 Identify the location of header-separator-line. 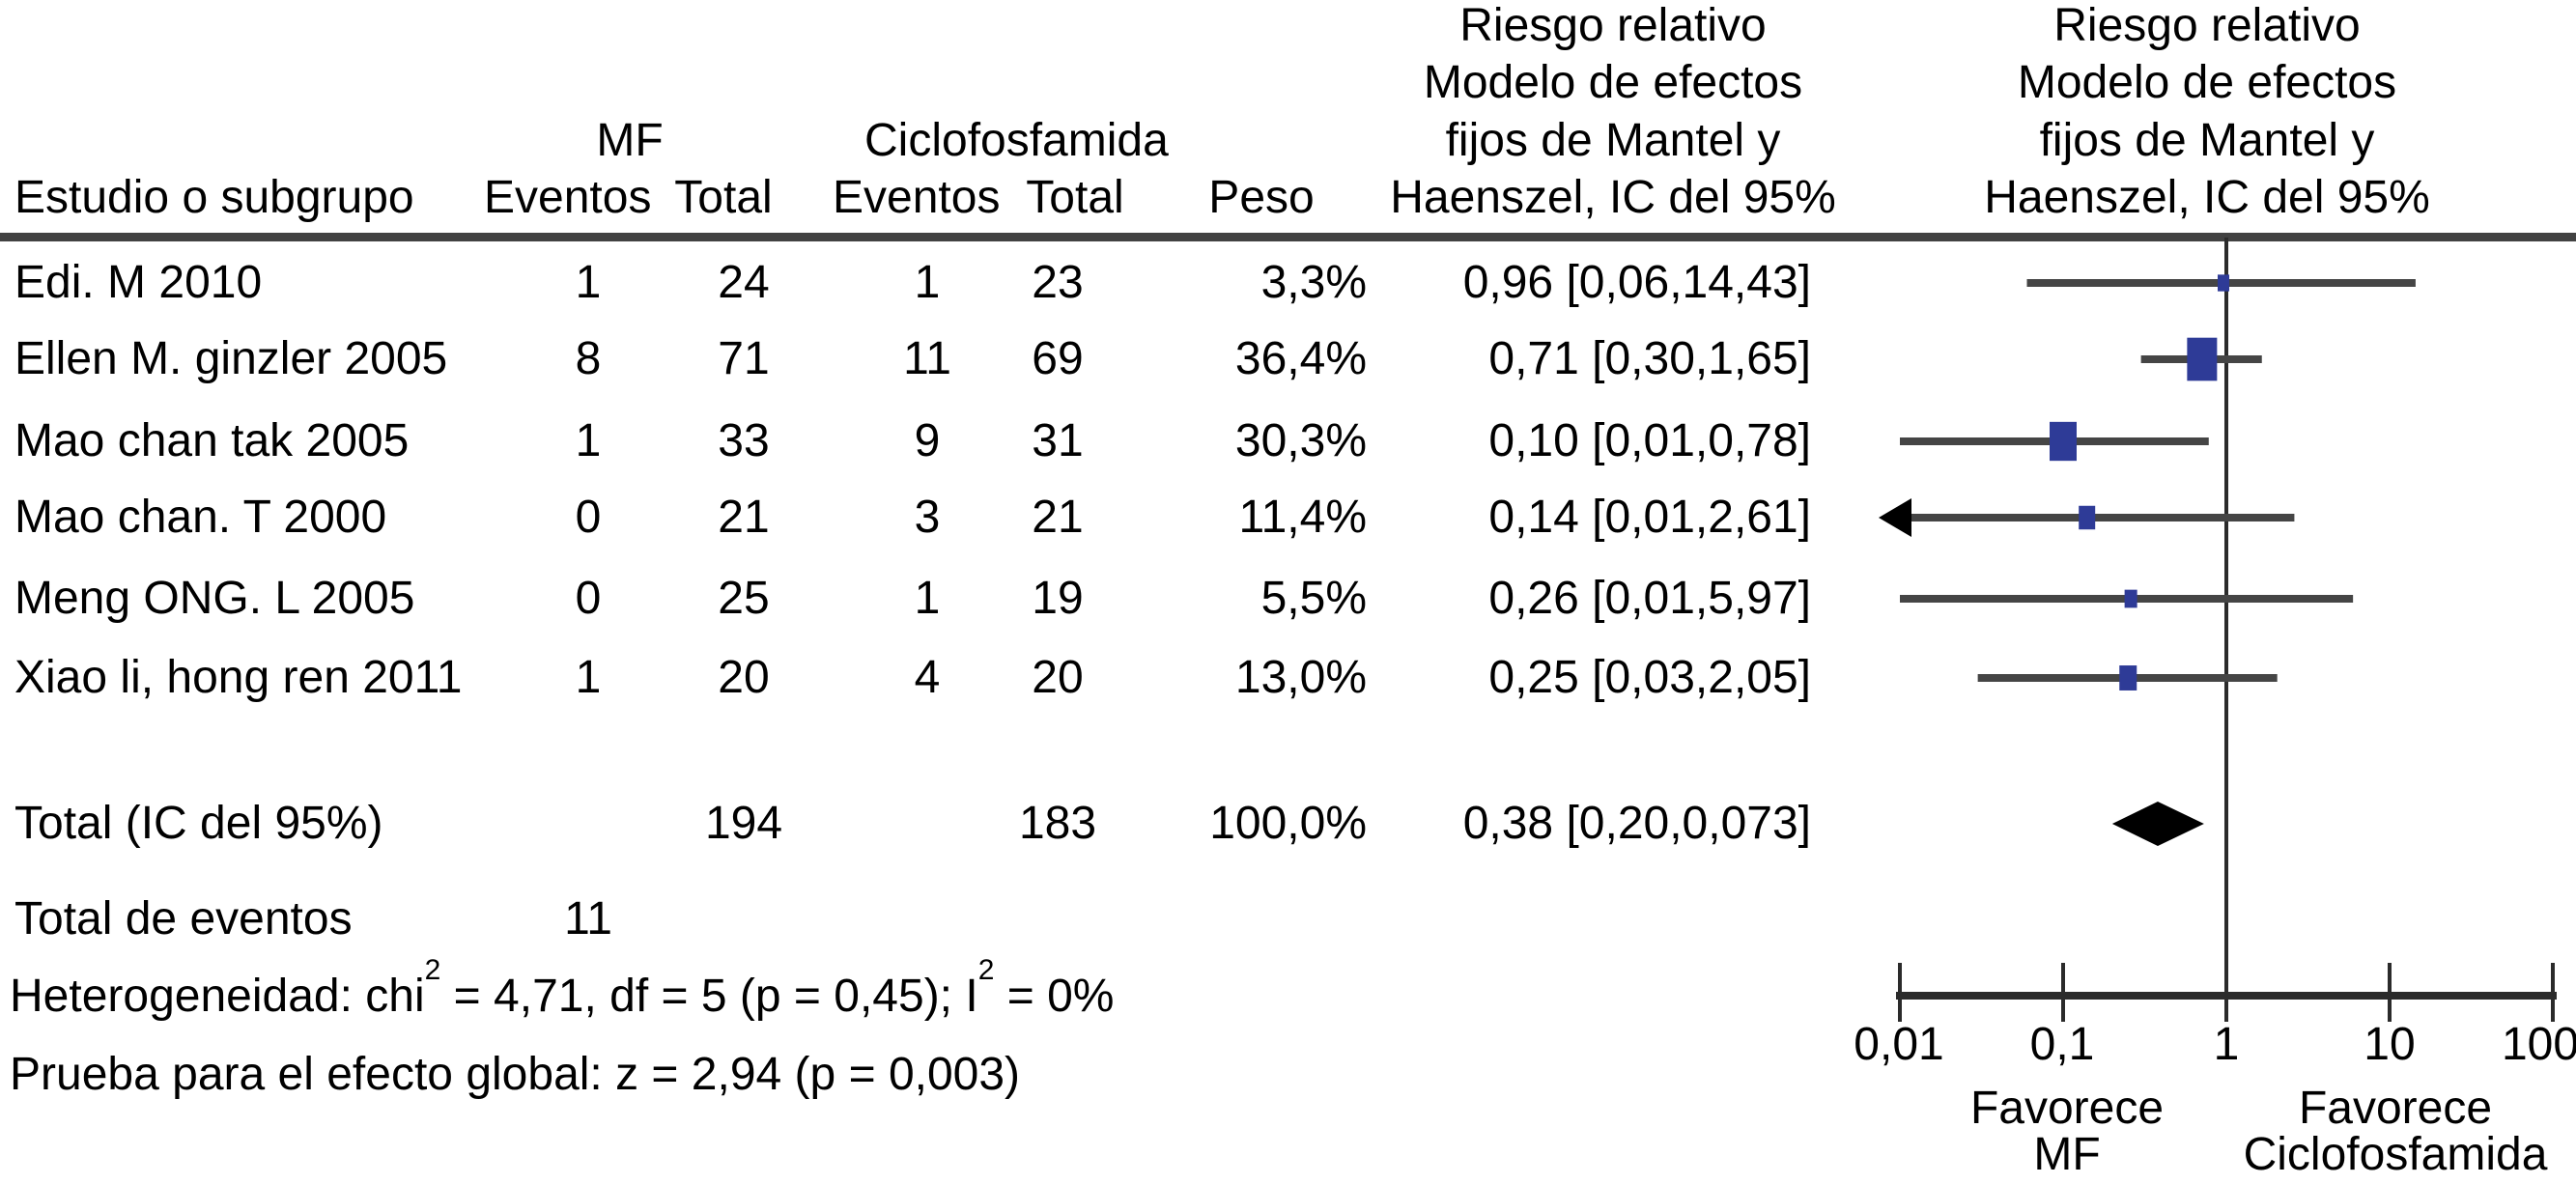
(1288, 237).